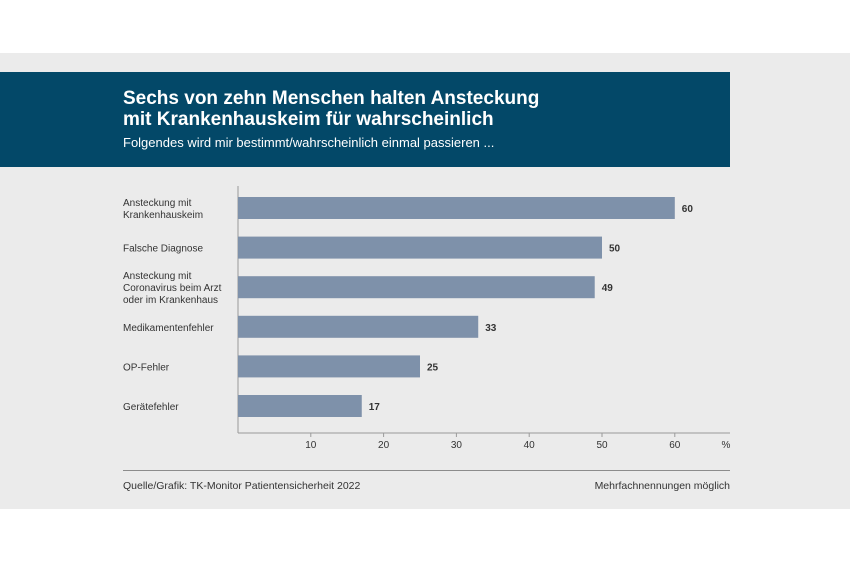 This screenshot has width=850, height=566. Describe the element at coordinates (675, 445) in the screenshot. I see `x-tick-label: 60` at that location.